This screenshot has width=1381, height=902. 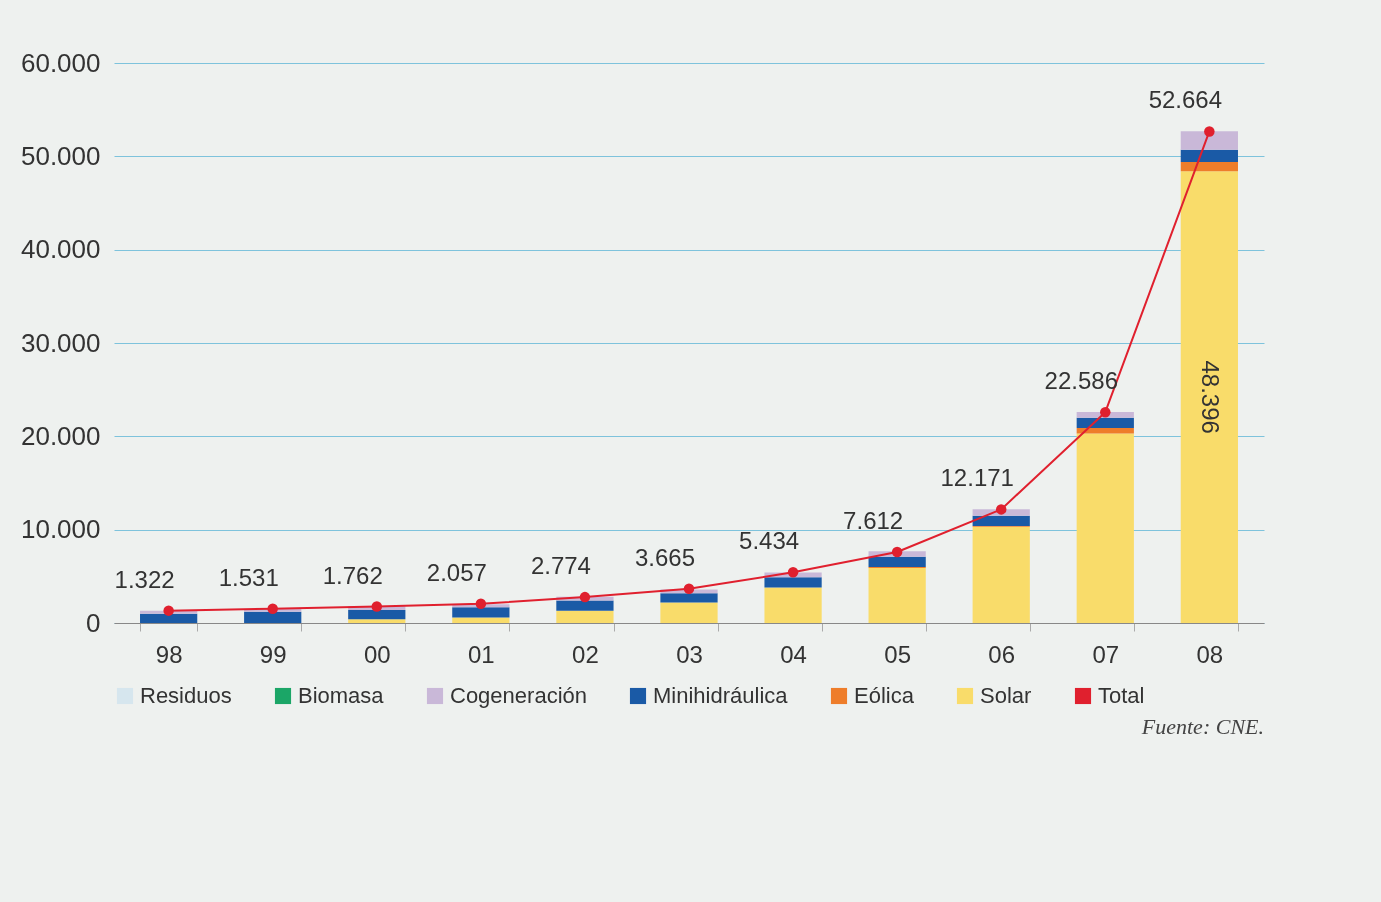 I want to click on data-label: 48.396, so click(x=1211, y=397).